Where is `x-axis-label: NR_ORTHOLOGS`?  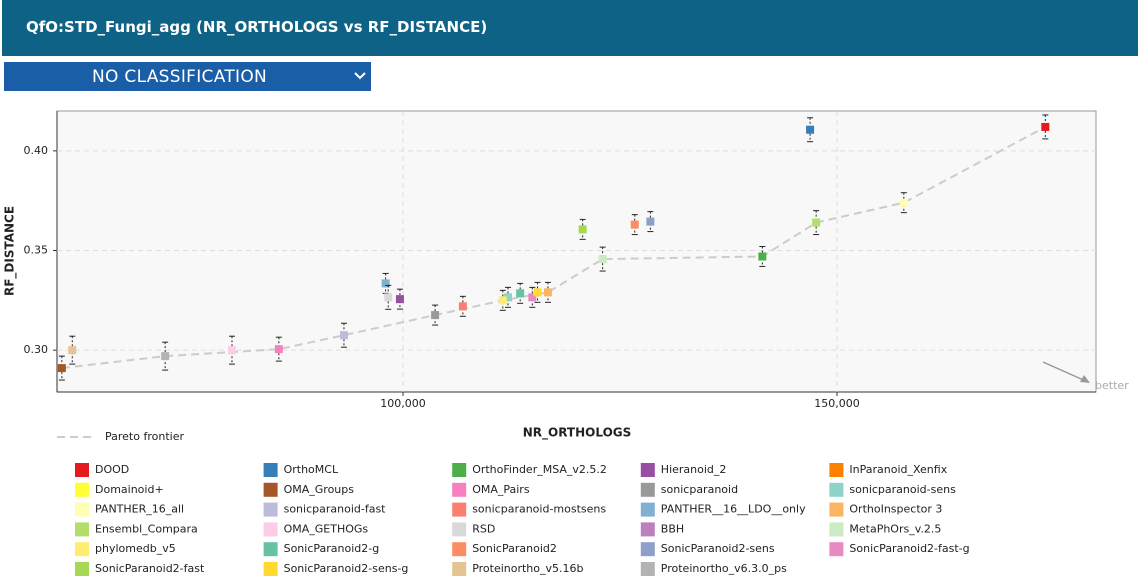
x-axis-label: NR_ORTHOLOGS is located at coordinates (577, 433).